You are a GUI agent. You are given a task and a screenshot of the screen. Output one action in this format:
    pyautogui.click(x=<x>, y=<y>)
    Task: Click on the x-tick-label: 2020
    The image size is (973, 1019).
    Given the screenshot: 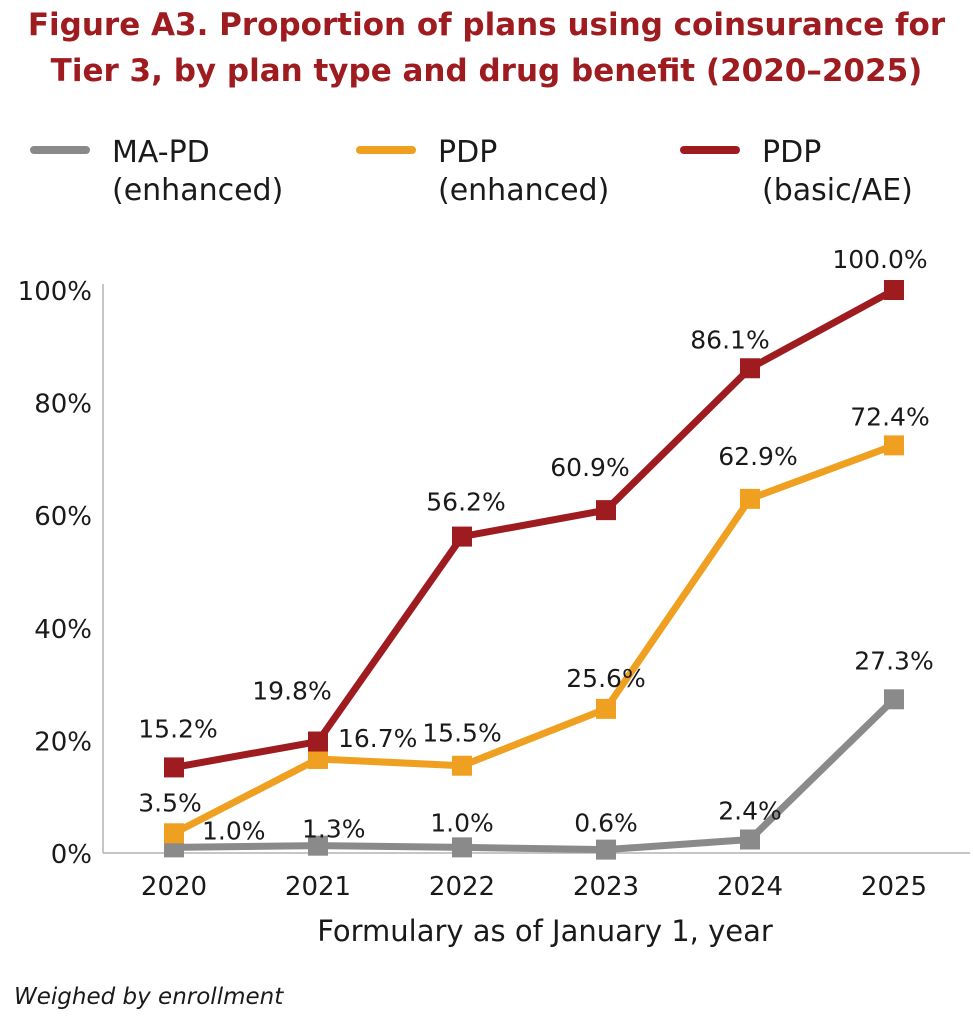 What is the action you would take?
    pyautogui.click(x=174, y=887)
    